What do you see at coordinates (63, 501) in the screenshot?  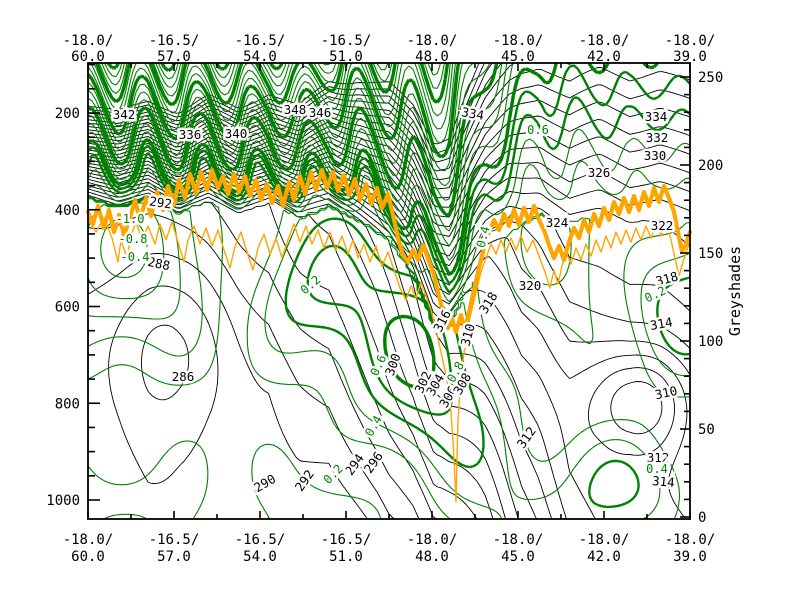 I see `tick-label: 1000` at bounding box center [63, 501].